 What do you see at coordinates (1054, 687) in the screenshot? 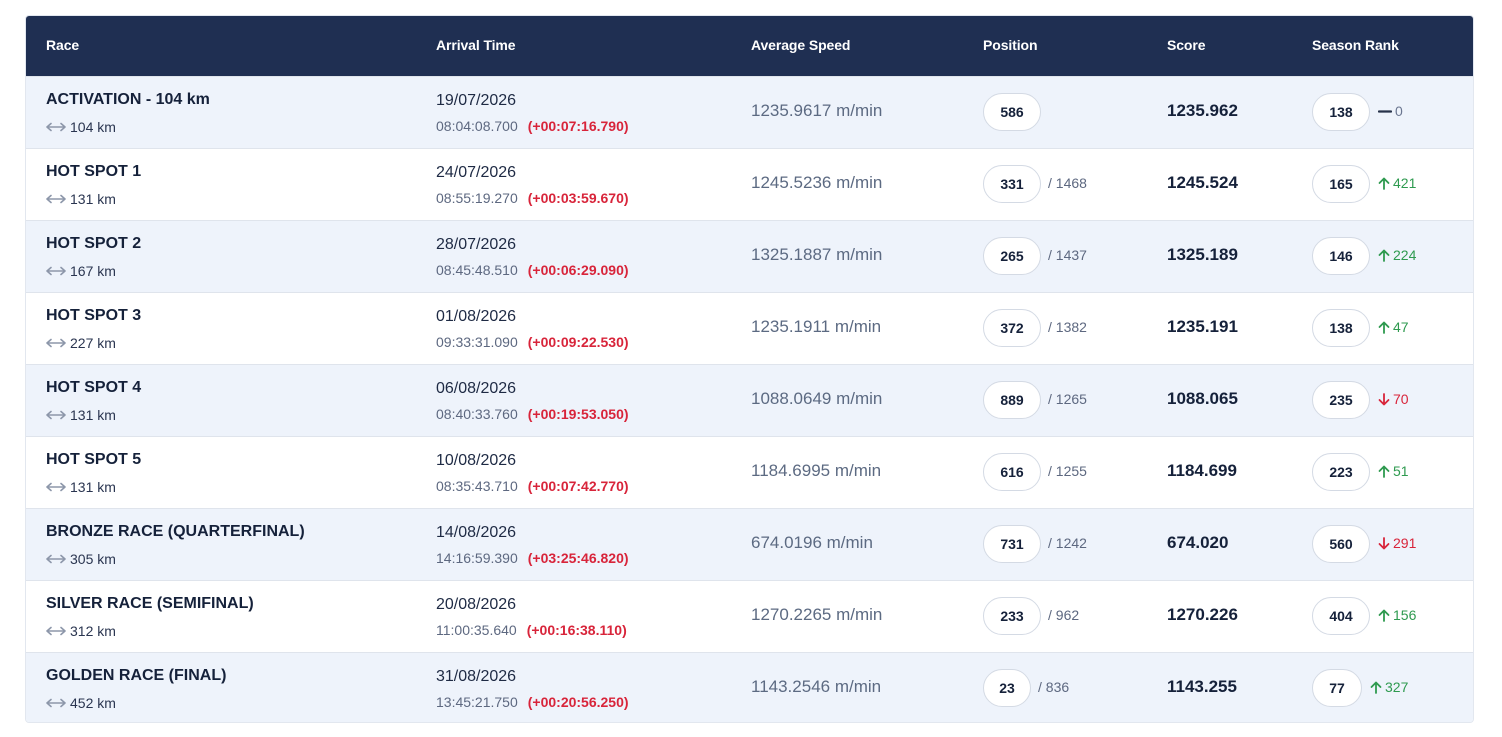
I see `position-total: / 836` at bounding box center [1054, 687].